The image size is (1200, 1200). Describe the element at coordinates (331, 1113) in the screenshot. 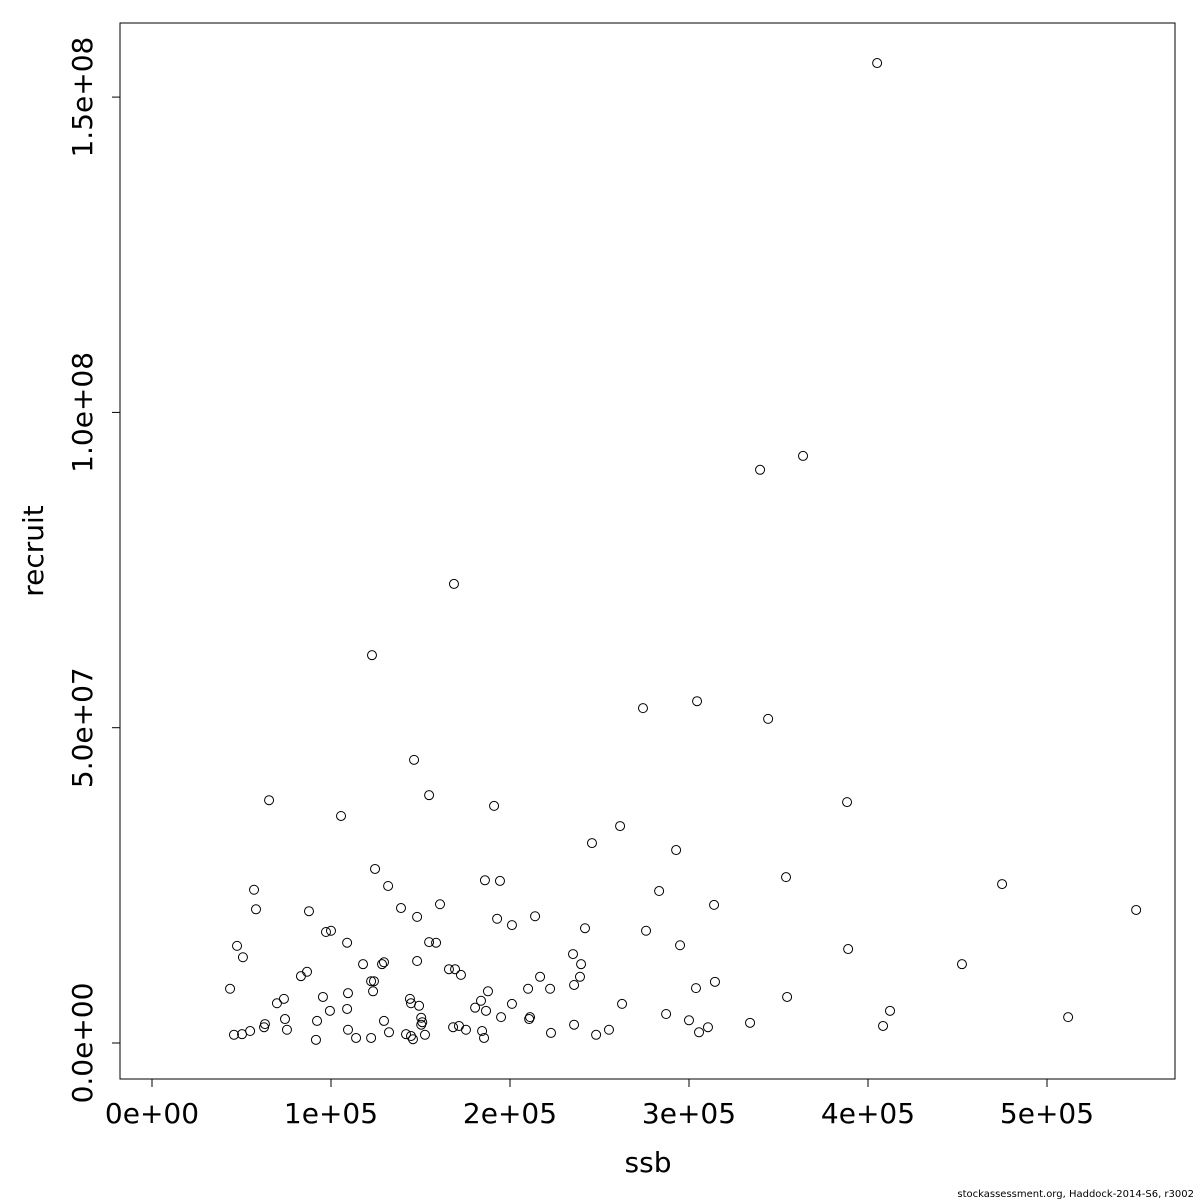

I see `x-tick-label: 1e+05` at that location.